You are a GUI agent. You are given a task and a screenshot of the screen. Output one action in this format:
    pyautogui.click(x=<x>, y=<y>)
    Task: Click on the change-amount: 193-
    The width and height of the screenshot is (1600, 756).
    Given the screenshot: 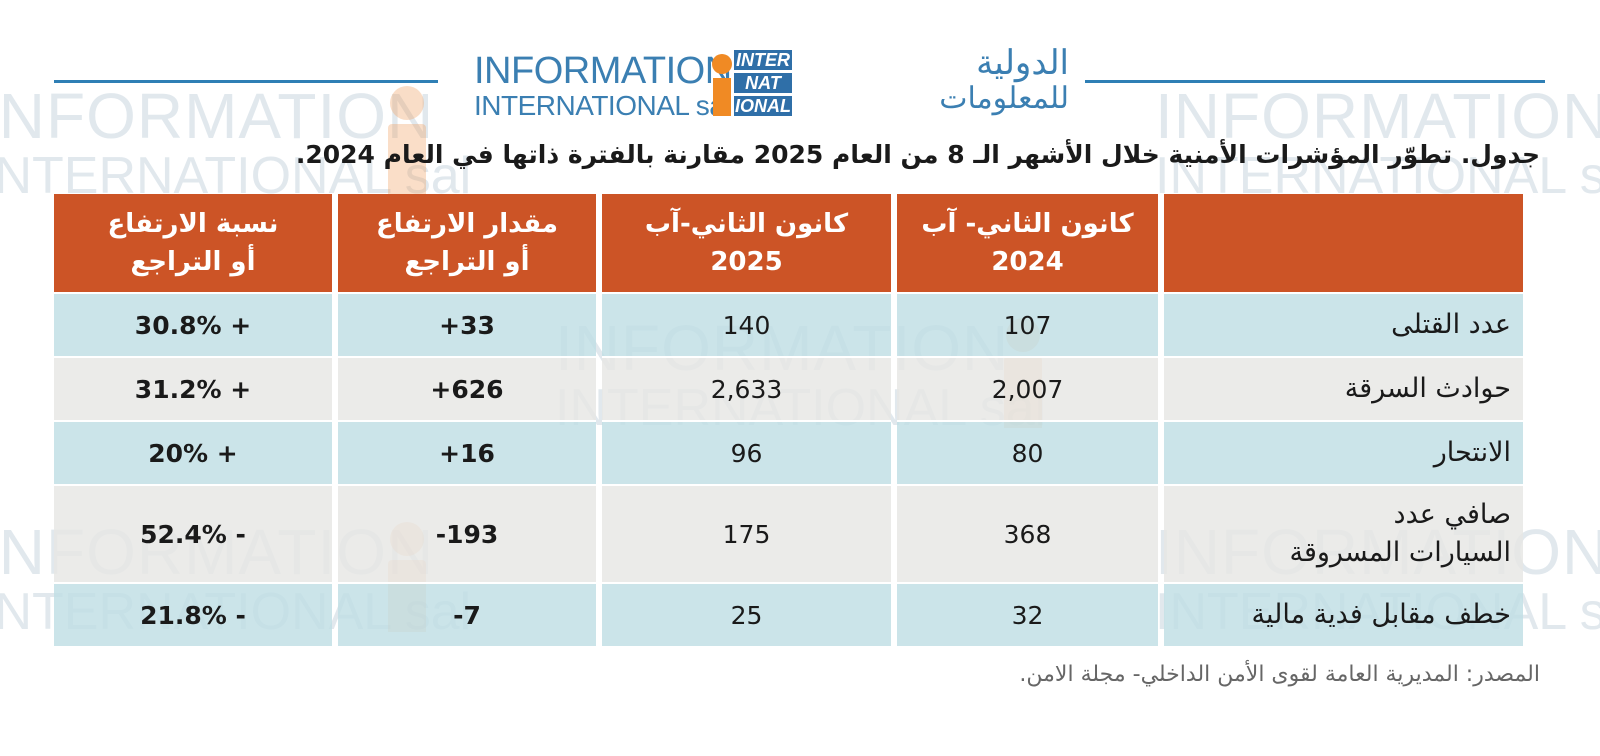 What is the action you would take?
    pyautogui.click(x=467, y=533)
    